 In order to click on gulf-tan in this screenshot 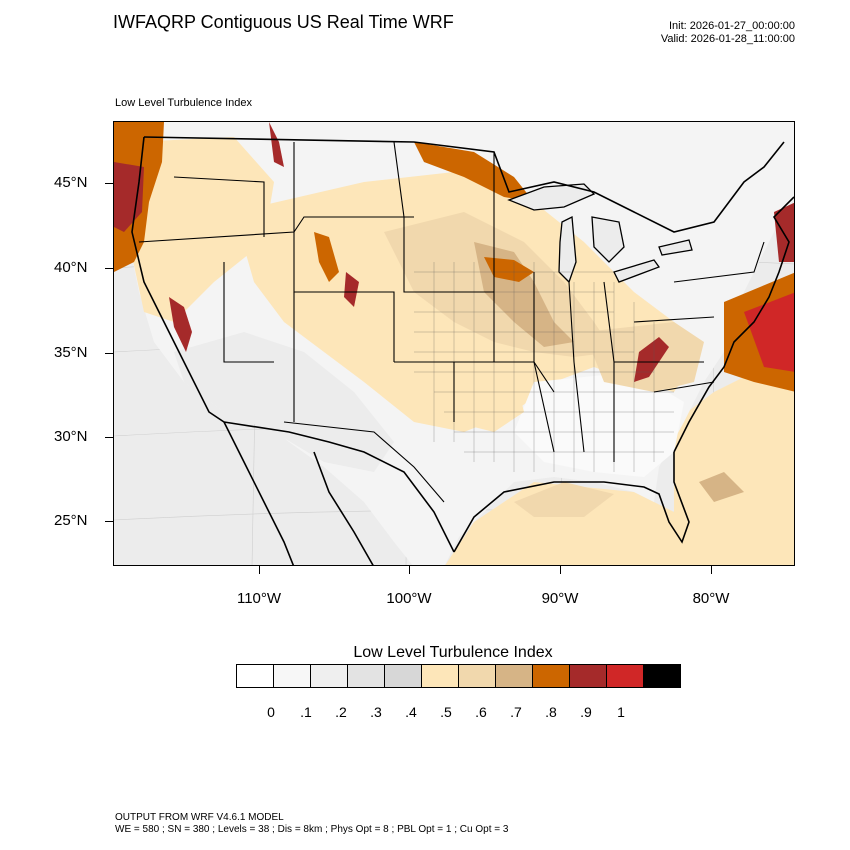, I will do `click(579, 523)`.